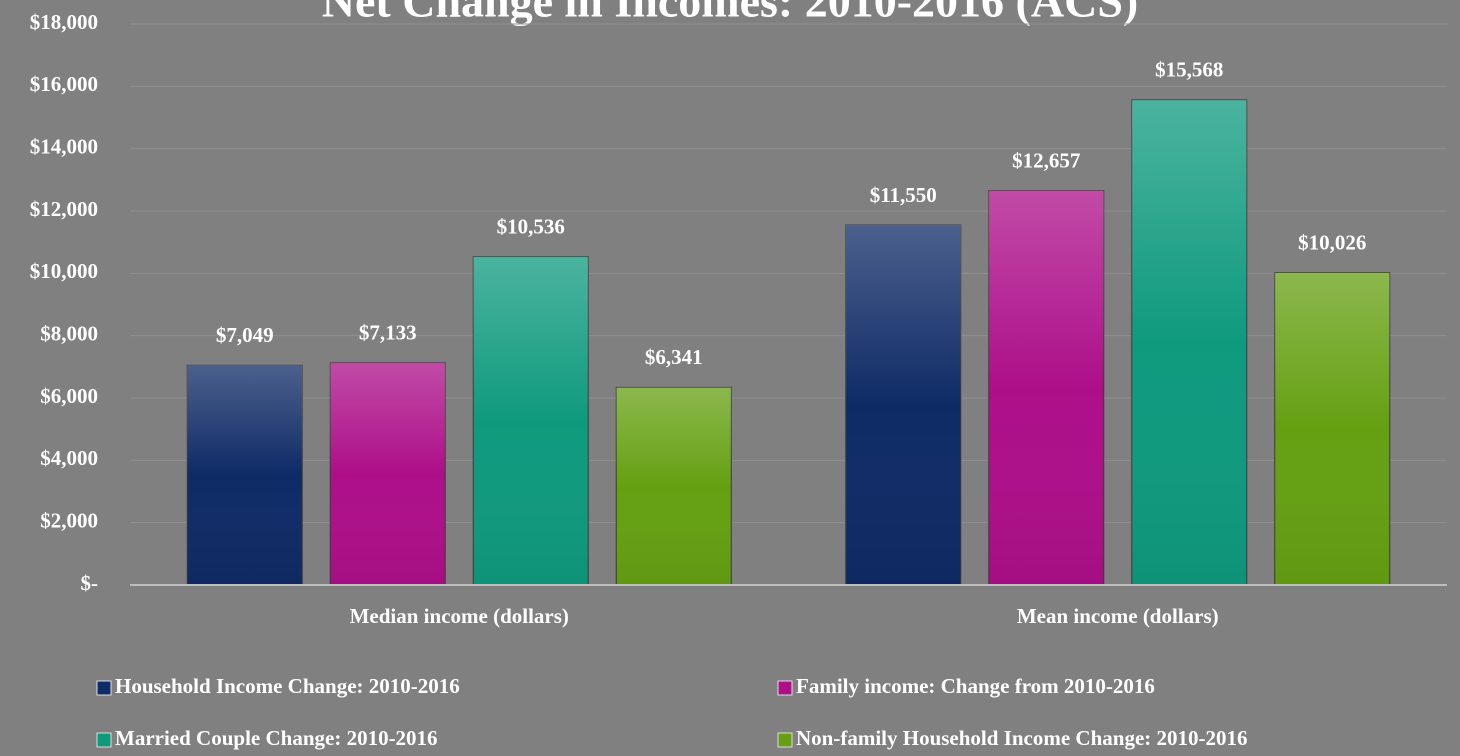 This screenshot has width=1460, height=756. I want to click on y-tick-label: $14,000, so click(64, 146).